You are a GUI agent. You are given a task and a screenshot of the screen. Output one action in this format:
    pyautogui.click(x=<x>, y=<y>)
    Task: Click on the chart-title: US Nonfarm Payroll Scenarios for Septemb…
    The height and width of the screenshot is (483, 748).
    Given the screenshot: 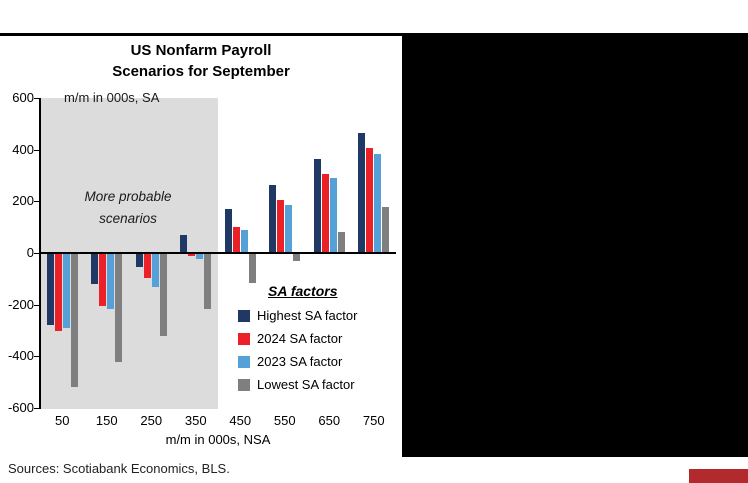 What is the action you would take?
    pyautogui.click(x=201, y=61)
    